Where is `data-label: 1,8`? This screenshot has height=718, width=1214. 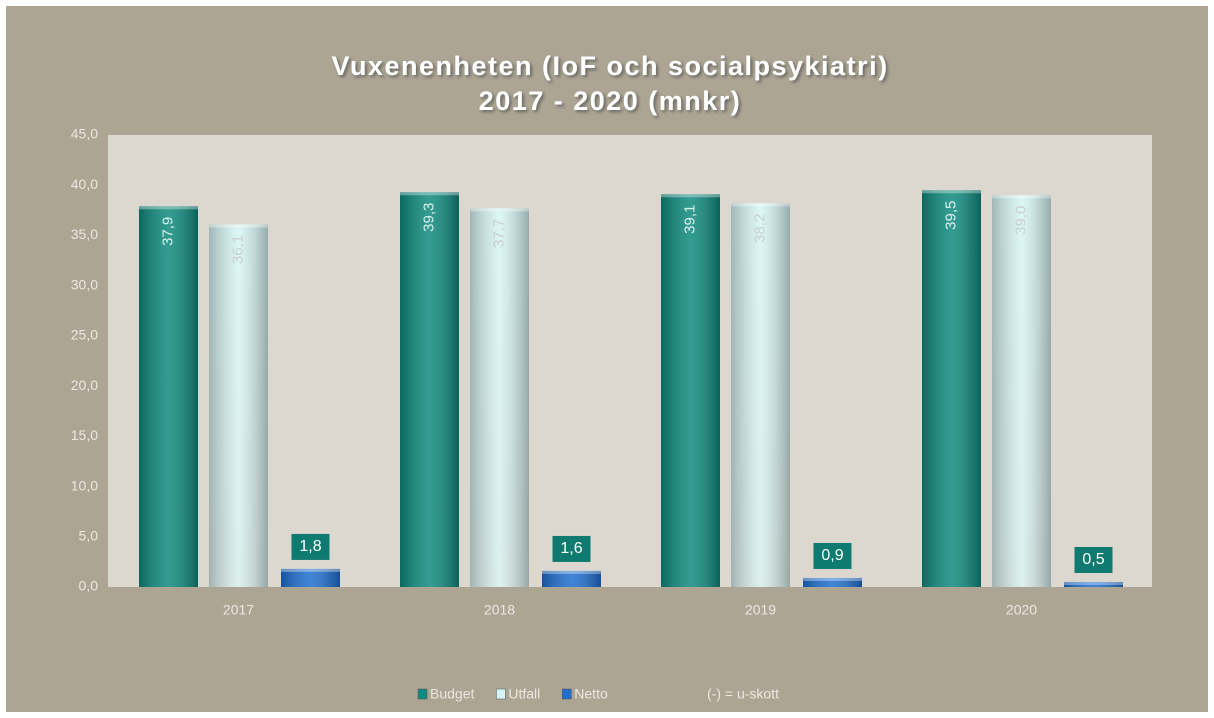 data-label: 1,8 is located at coordinates (310, 546).